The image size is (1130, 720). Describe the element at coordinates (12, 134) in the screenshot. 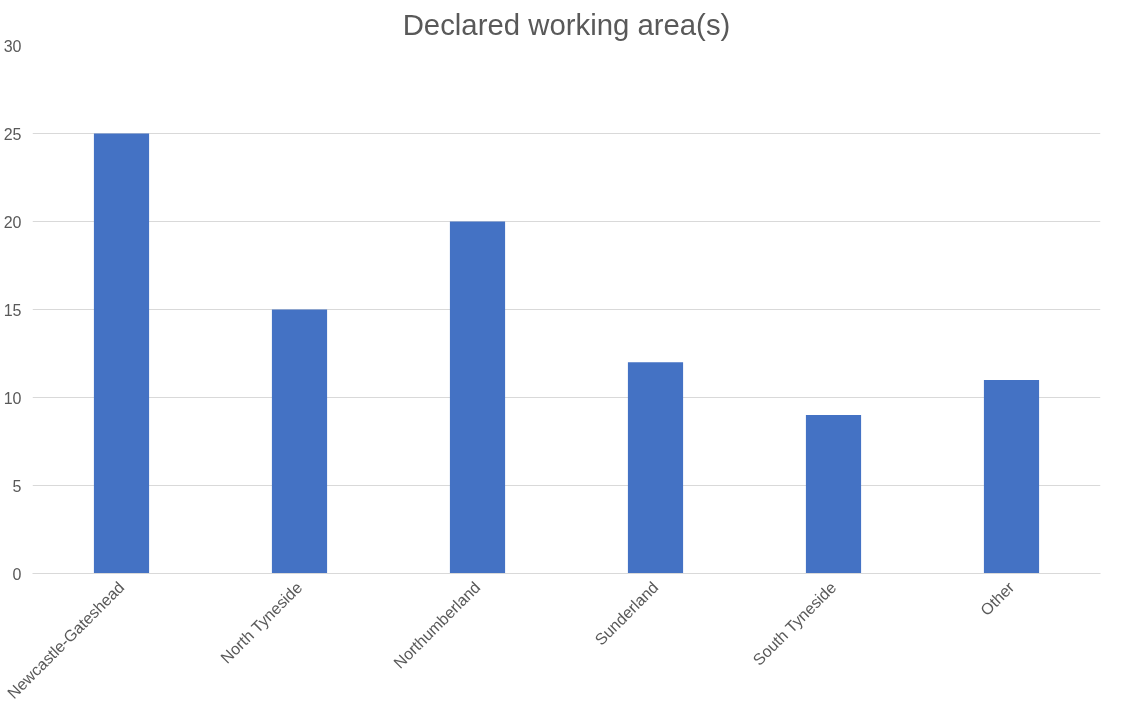

I see `y-tick-label: 25` at that location.